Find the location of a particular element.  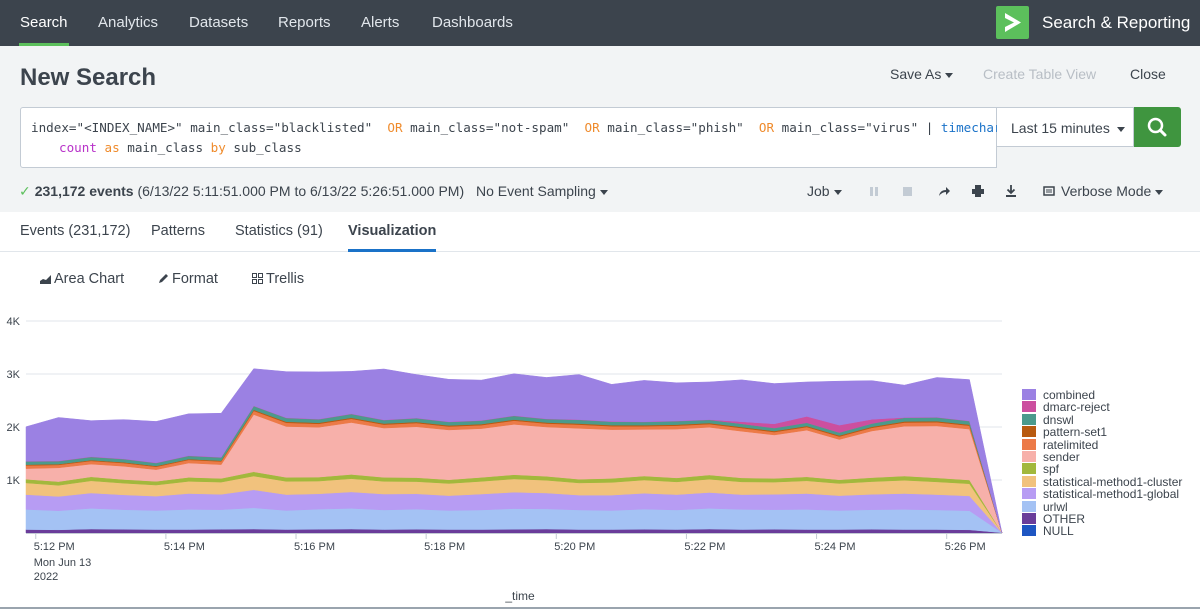

format-label: Format is located at coordinates (195, 279).